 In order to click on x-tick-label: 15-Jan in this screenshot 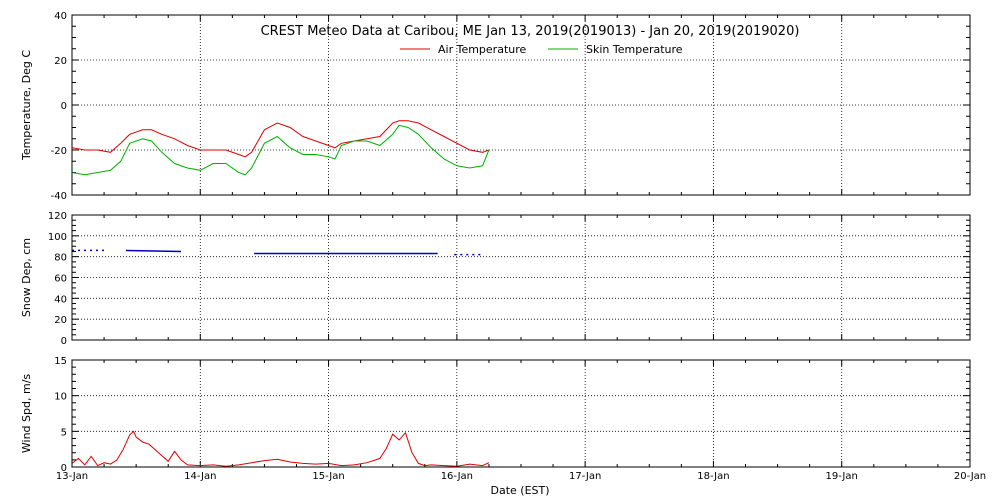, I will do `click(328, 476)`.